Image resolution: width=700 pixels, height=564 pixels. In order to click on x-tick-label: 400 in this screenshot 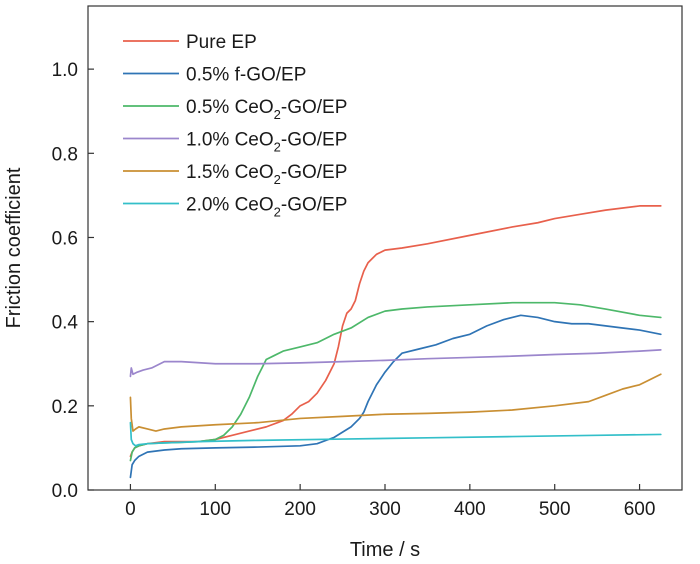, I will do `click(470, 509)`.